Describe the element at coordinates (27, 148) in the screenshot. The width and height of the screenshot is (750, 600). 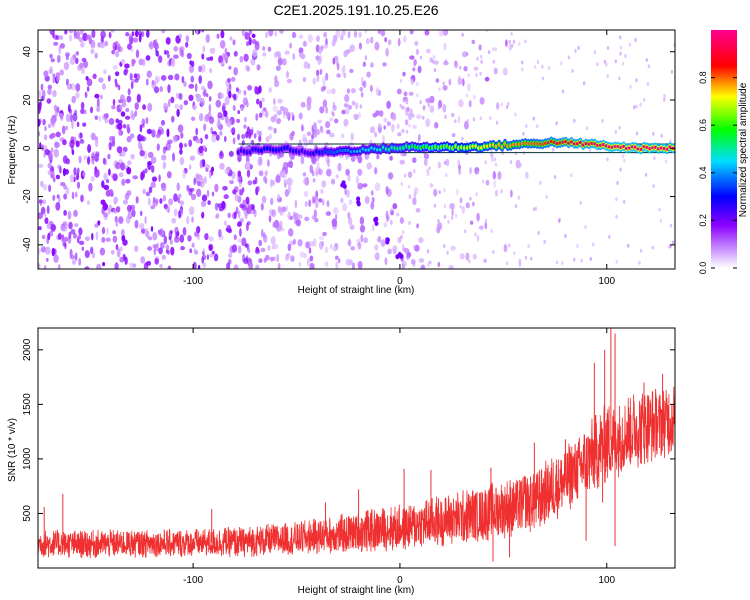
I see `y-tick-label: 0` at that location.